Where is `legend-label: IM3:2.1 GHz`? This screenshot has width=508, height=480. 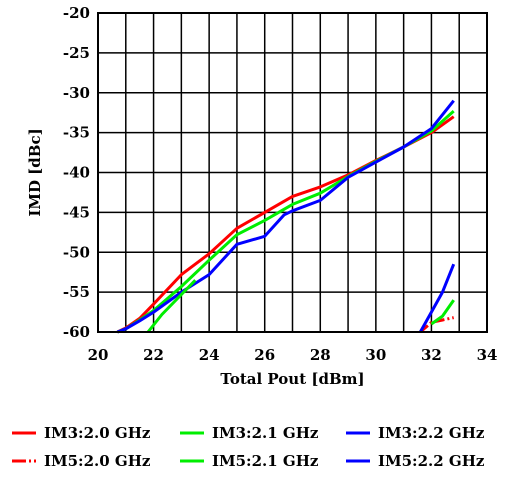 legend-label: IM3:2.1 GHz is located at coordinates (265, 433).